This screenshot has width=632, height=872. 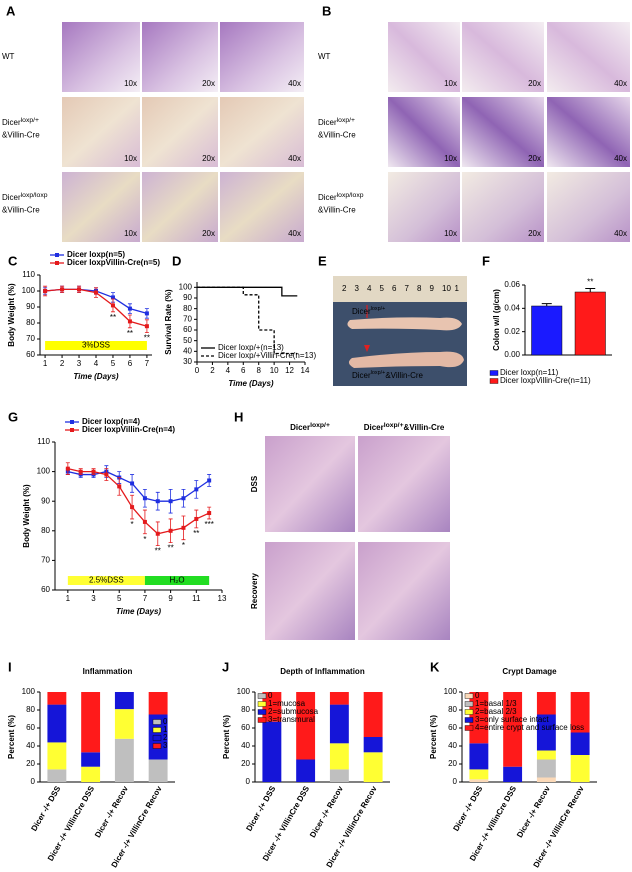 What do you see at coordinates (168, 322) in the screenshot?
I see `y-axis-title: Survival Rate (%)` at bounding box center [168, 322].